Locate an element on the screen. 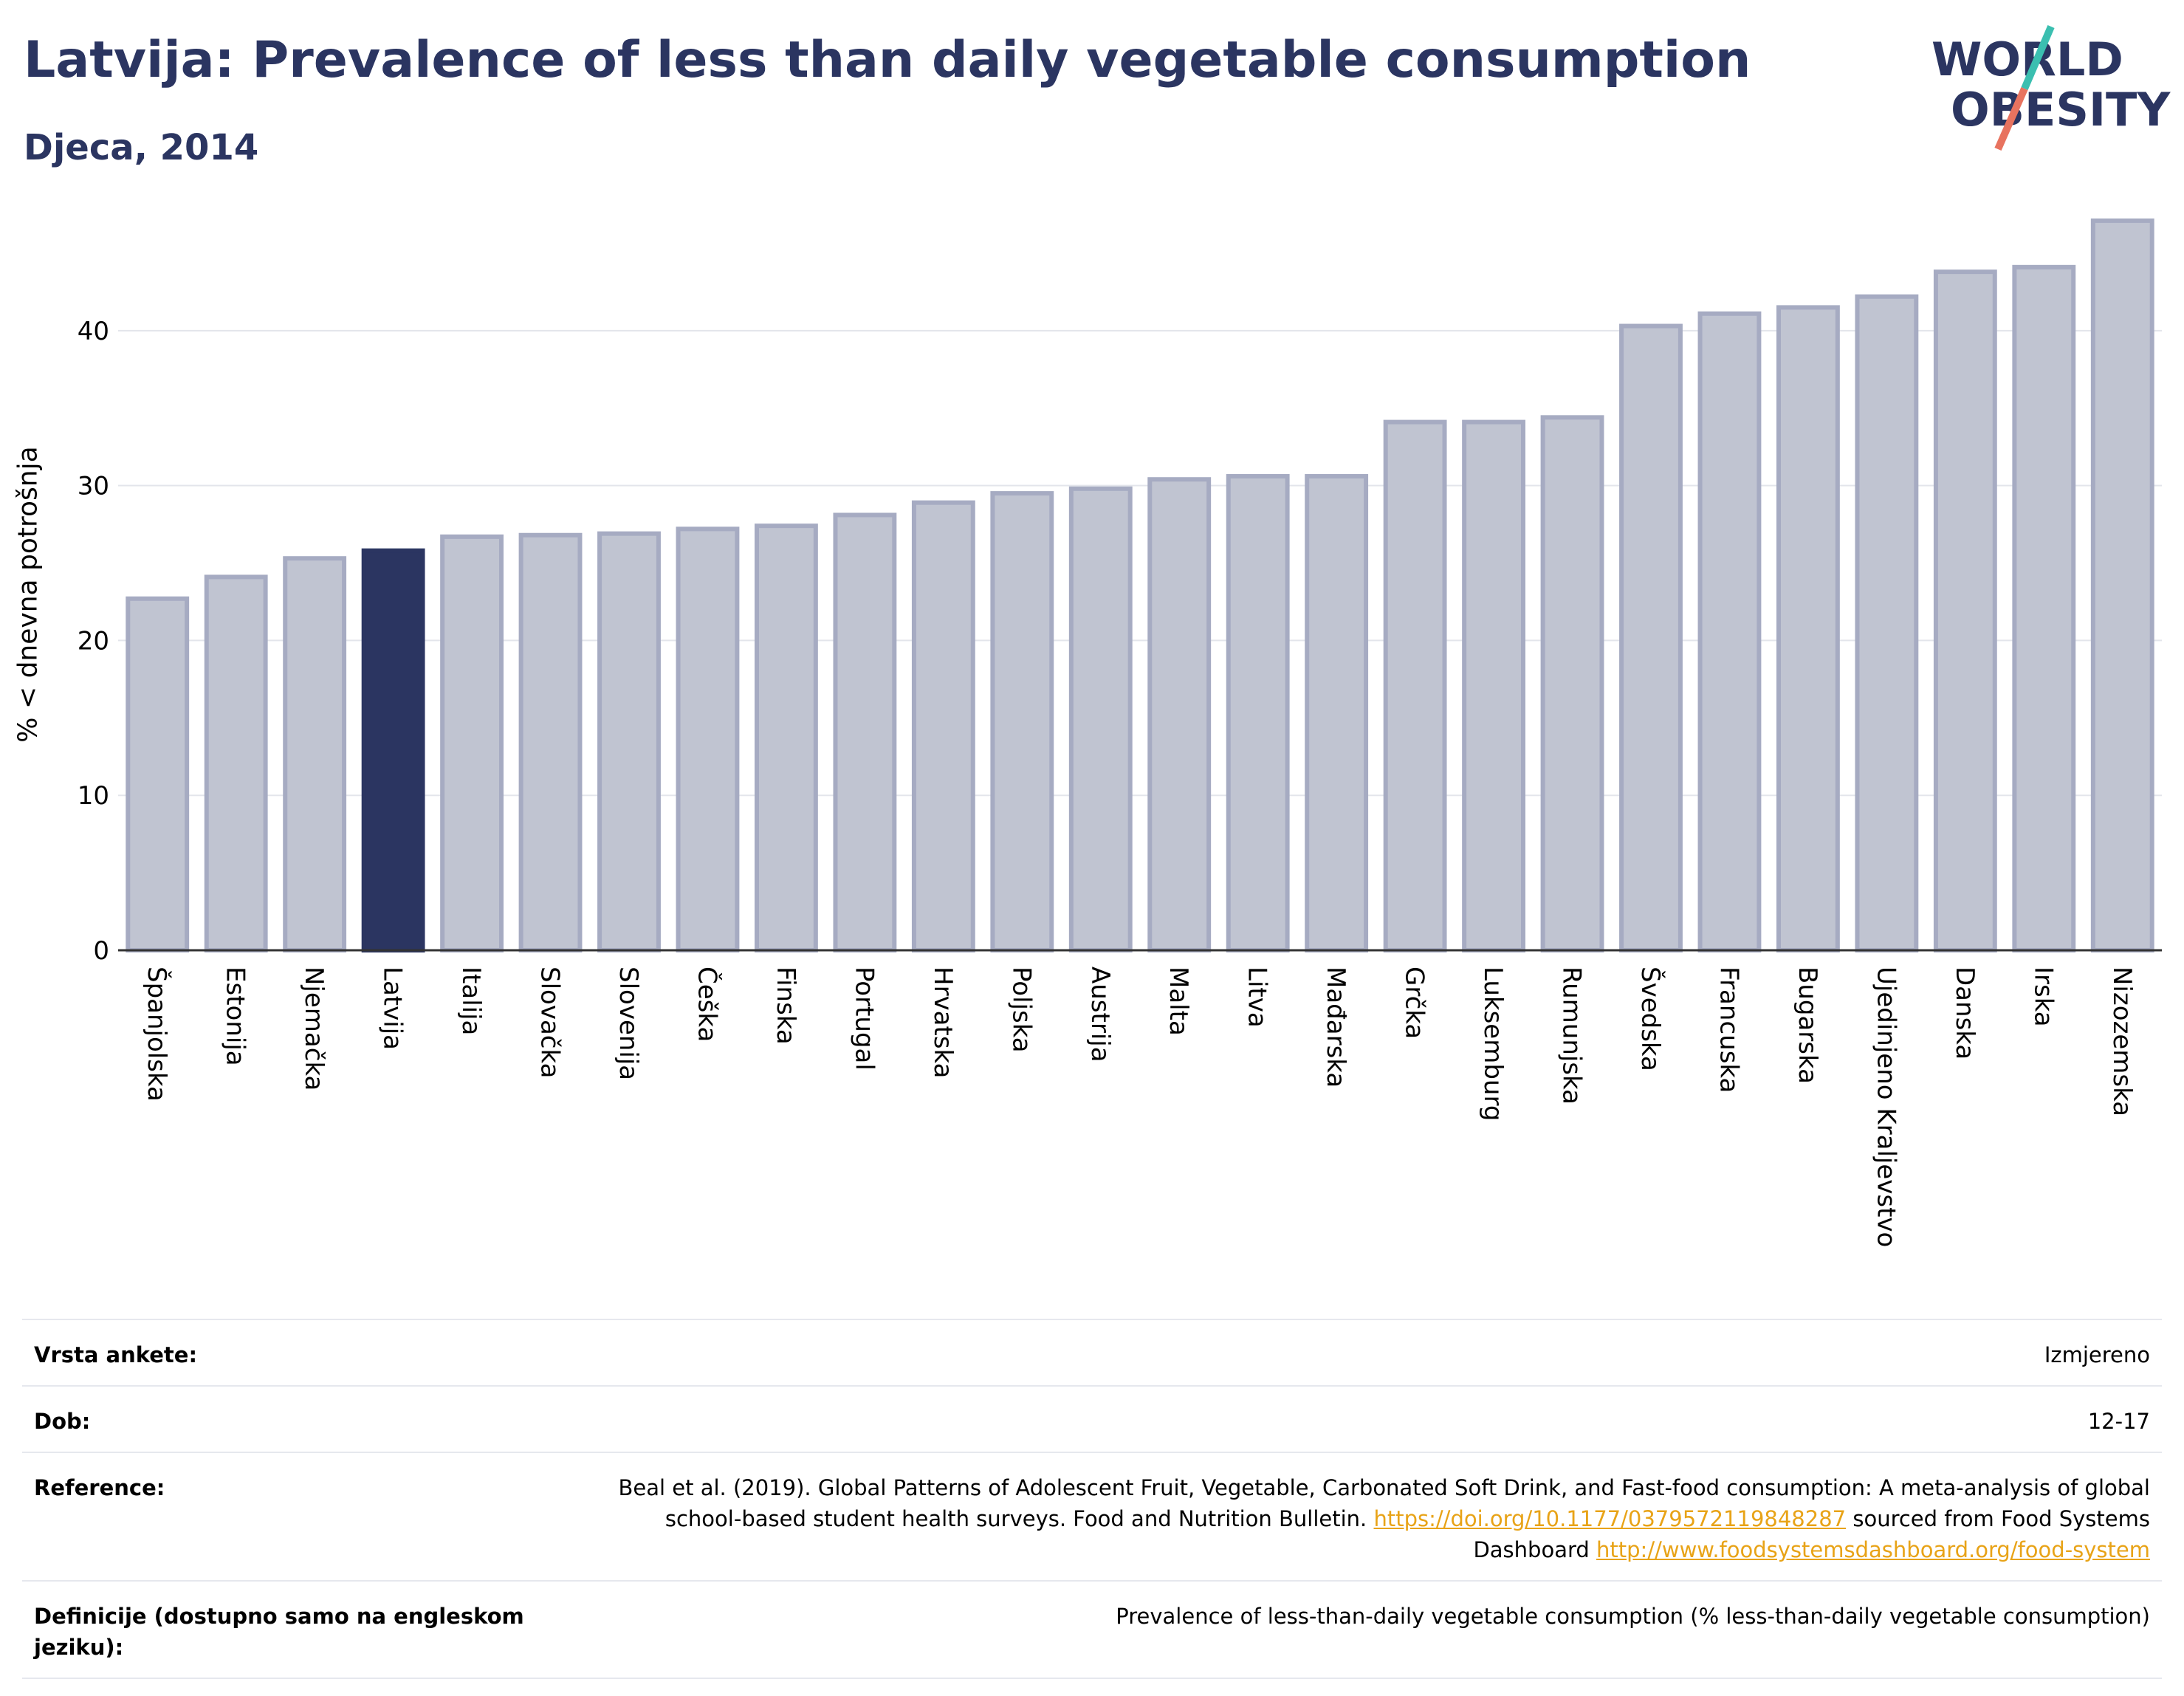  x-tick-label: Latvija is located at coordinates (393, 1008).